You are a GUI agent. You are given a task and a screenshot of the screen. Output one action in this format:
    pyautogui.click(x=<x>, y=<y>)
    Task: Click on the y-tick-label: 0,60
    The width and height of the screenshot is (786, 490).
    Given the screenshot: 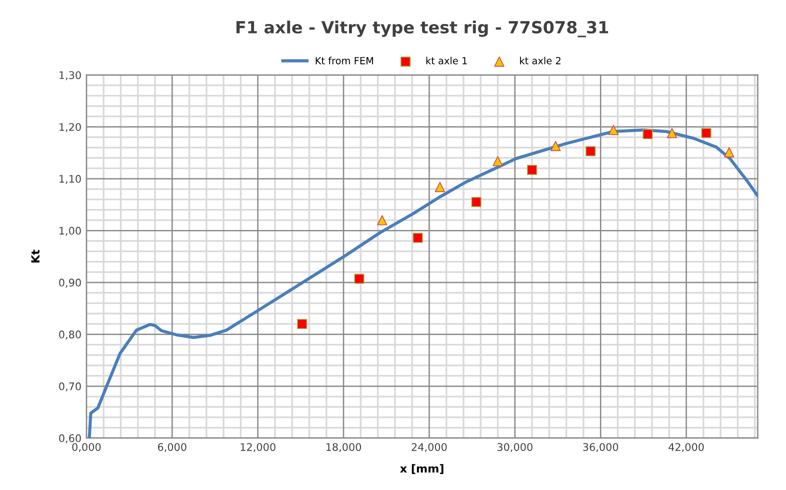 What is the action you would take?
    pyautogui.click(x=70, y=439)
    